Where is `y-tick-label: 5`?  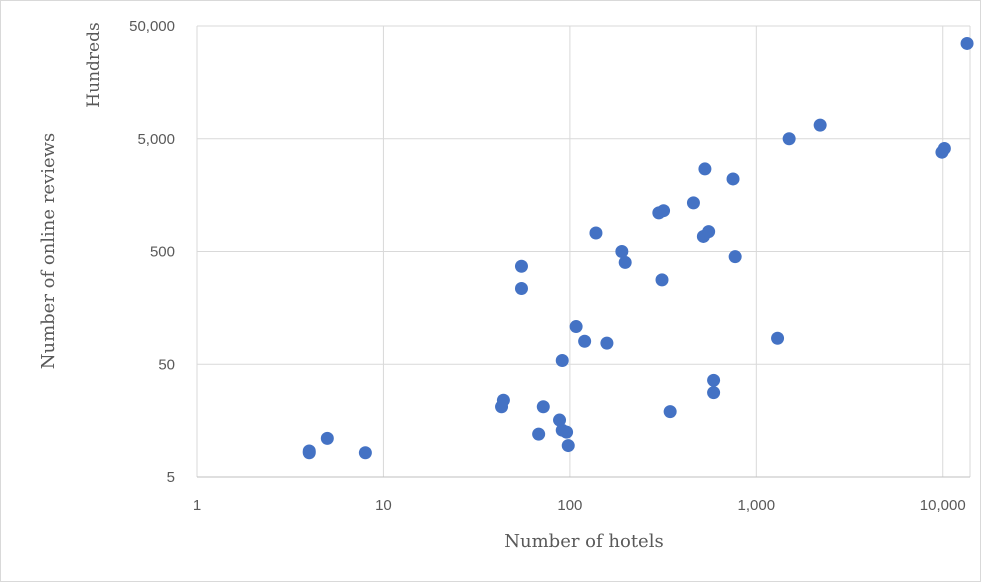
y-tick-label: 5 is located at coordinates (171, 477).